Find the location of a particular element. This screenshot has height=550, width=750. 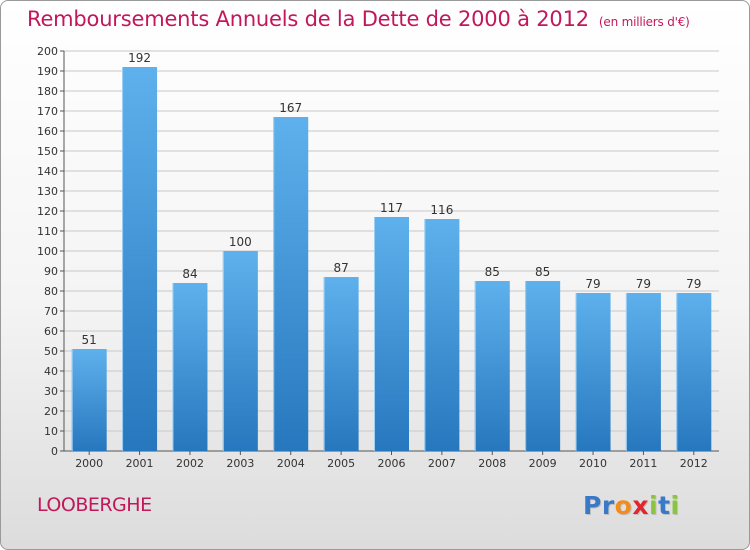

y-tick-label: 150 is located at coordinates (47, 151).